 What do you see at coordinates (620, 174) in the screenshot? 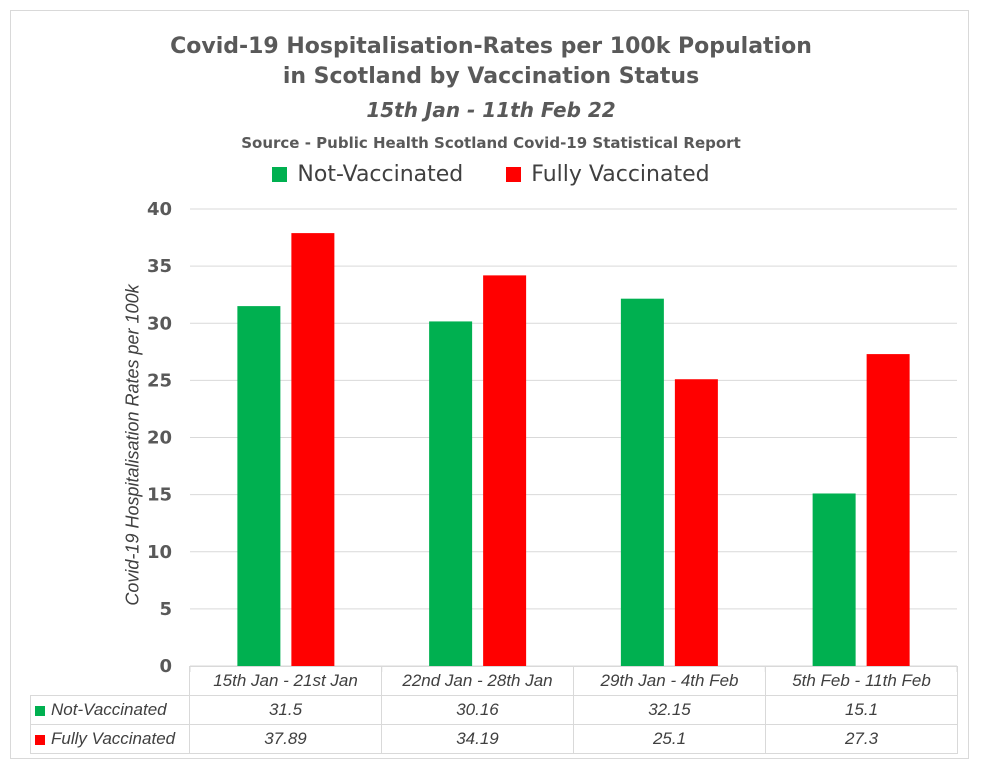
I see `legend-label-fully-vaccinated: Fully Vaccinated` at bounding box center [620, 174].